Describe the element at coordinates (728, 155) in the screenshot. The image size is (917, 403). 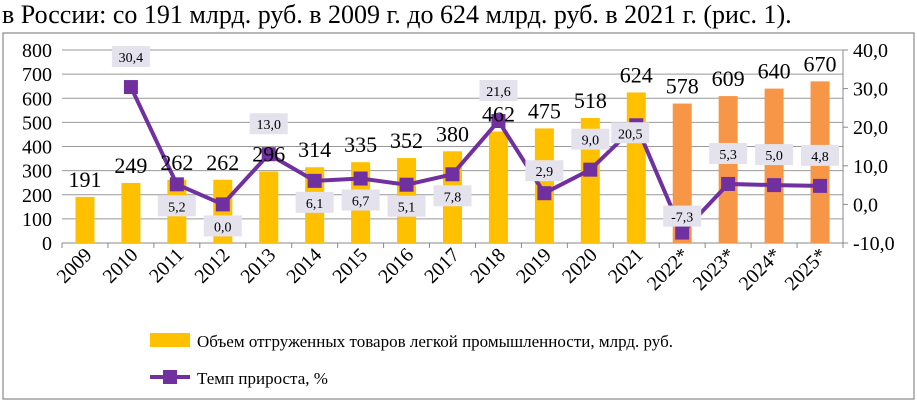
I see `growth-value-label: 5,3` at that location.